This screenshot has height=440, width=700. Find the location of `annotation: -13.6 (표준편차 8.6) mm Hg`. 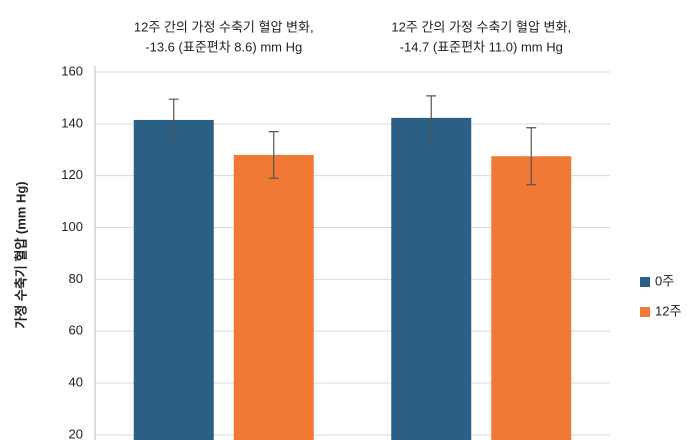

annotation: -13.6 (표준편차 8.6) mm Hg is located at coordinates (223, 46).